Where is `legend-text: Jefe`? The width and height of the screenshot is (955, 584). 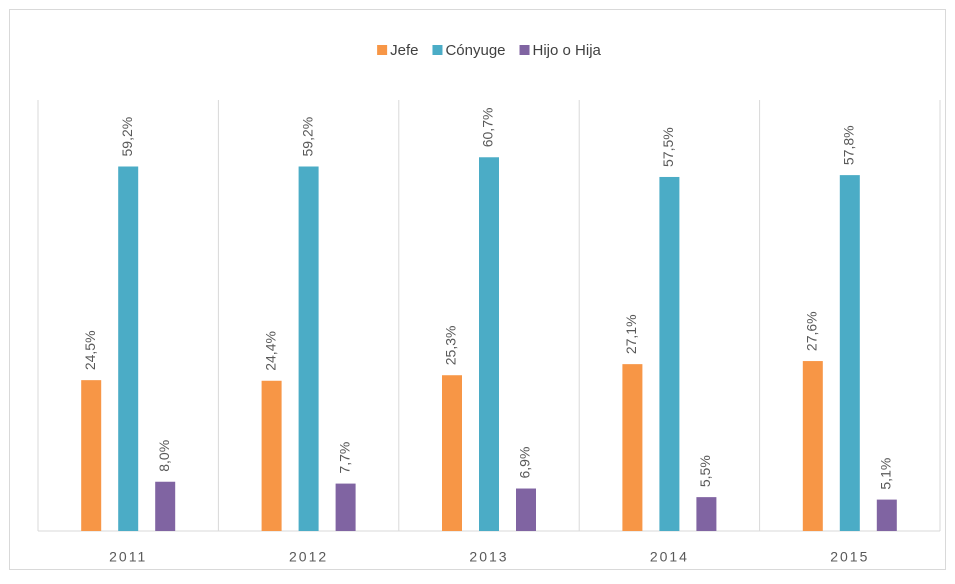 legend-text: Jefe is located at coordinates (404, 50).